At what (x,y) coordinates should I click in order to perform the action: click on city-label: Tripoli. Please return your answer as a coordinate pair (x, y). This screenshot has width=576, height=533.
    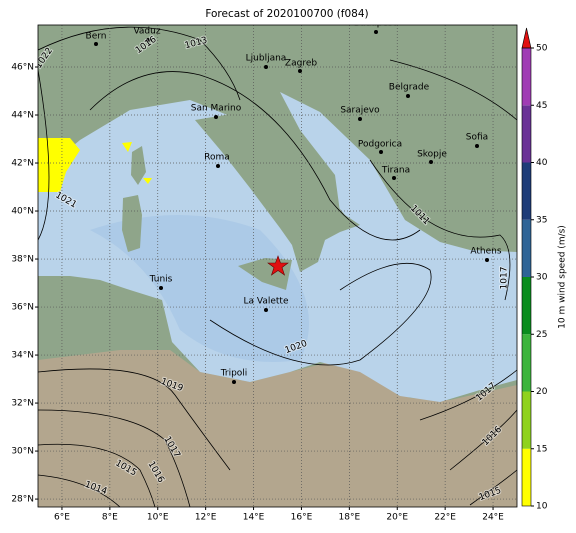
    Looking at the image, I should click on (234, 374).